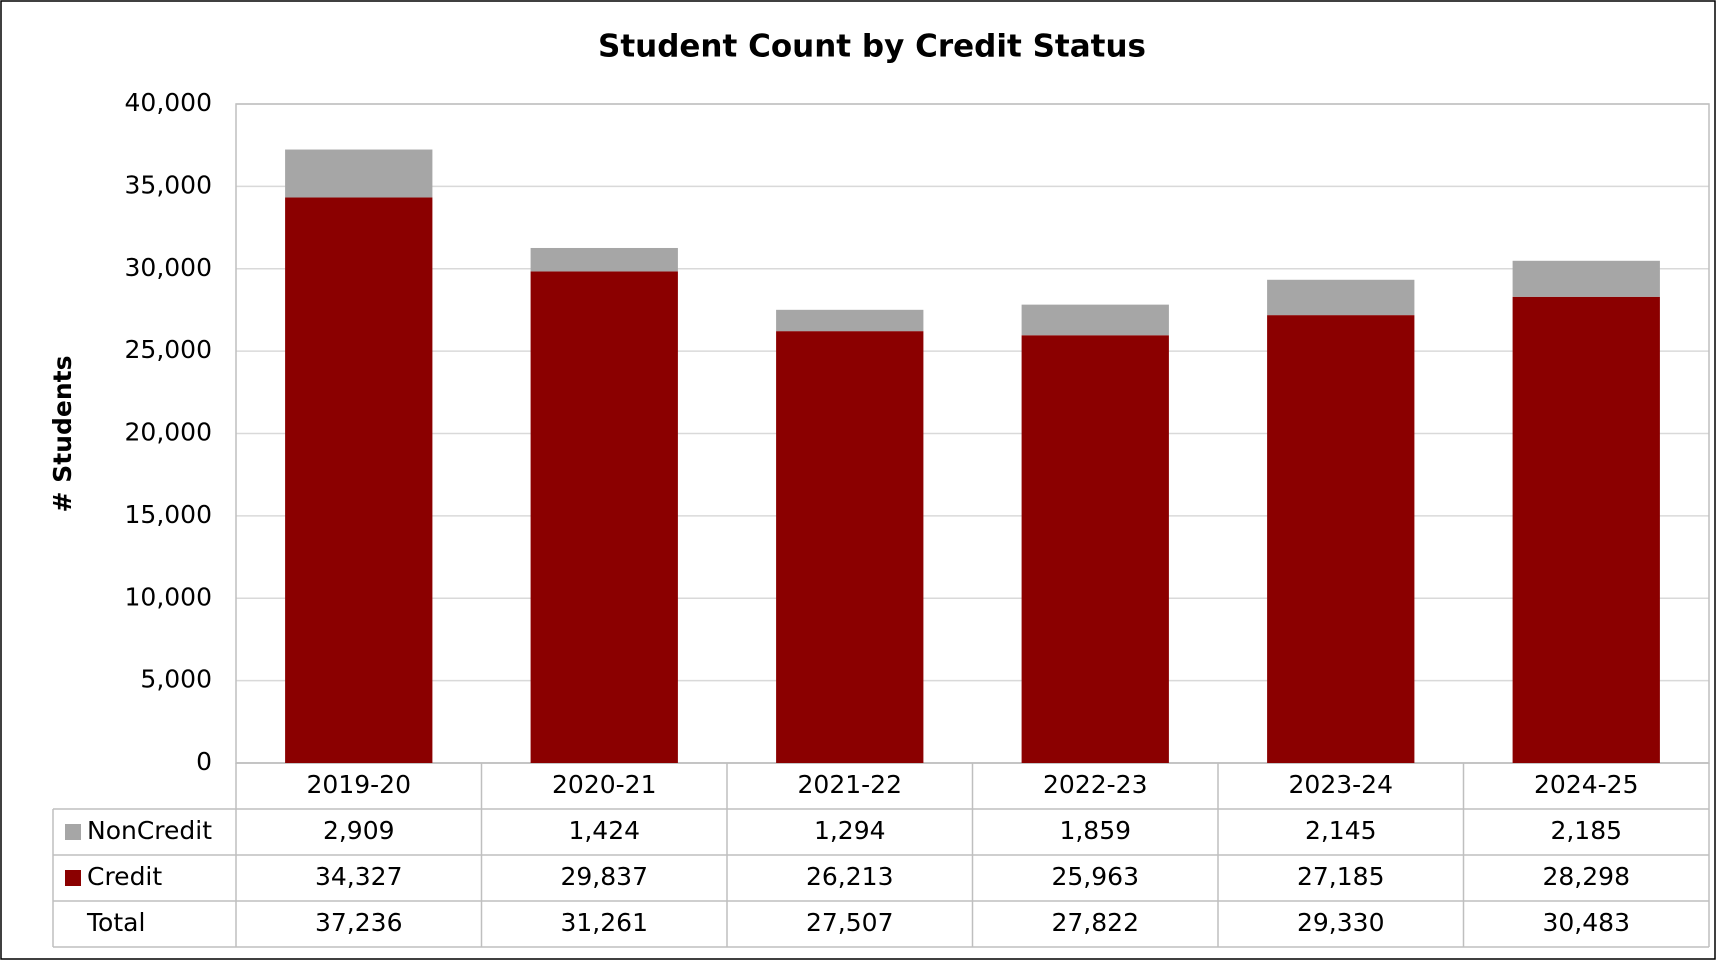 This screenshot has height=960, width=1716. Describe the element at coordinates (1095, 922) in the screenshot. I see `table-total: 27,822` at that location.